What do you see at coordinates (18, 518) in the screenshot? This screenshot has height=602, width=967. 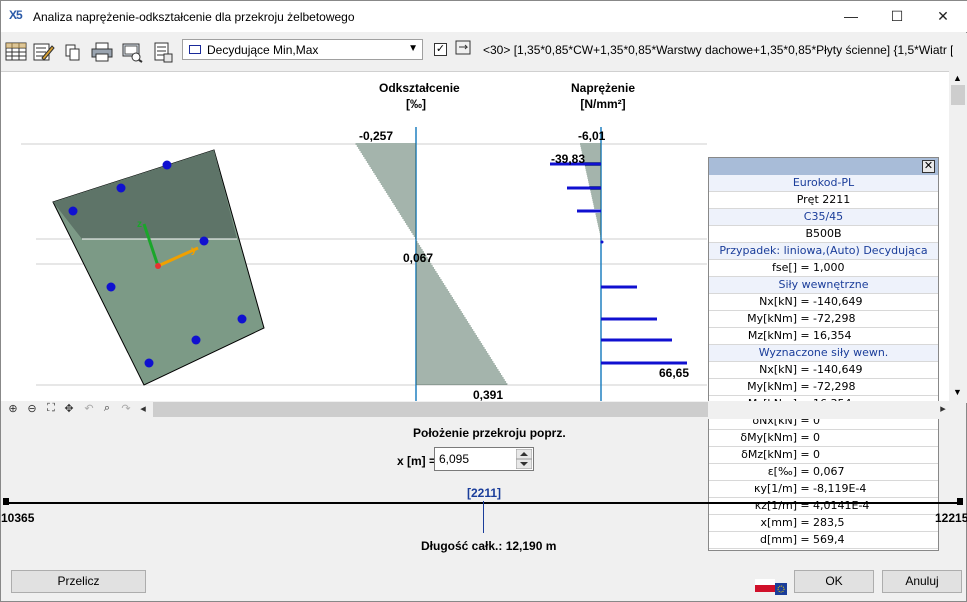 I see `start-node-label: 10365` at bounding box center [18, 518].